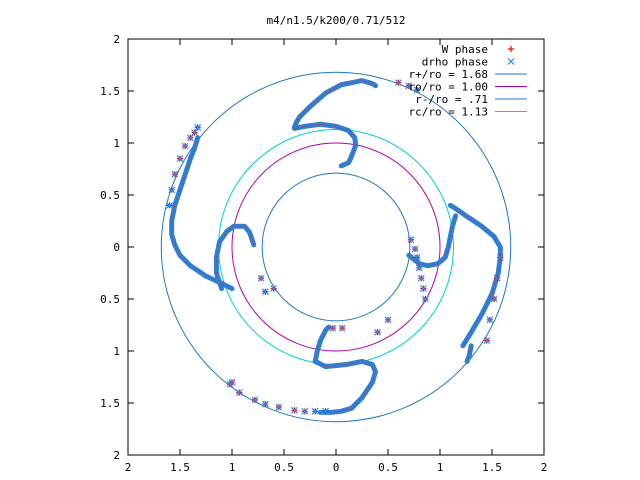 The height and width of the screenshot is (480, 640). I want to click on legend-label-1: drho phase, so click(455, 62).